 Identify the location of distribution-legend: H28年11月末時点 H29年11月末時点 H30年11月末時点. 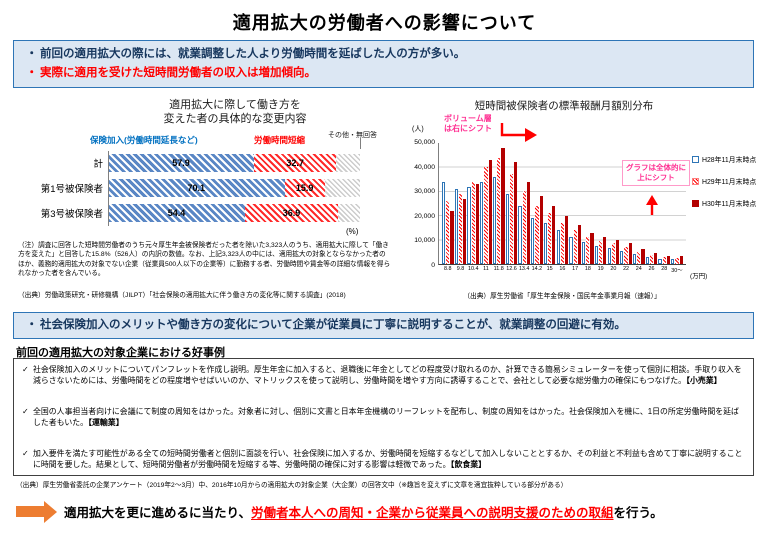
(724, 181).